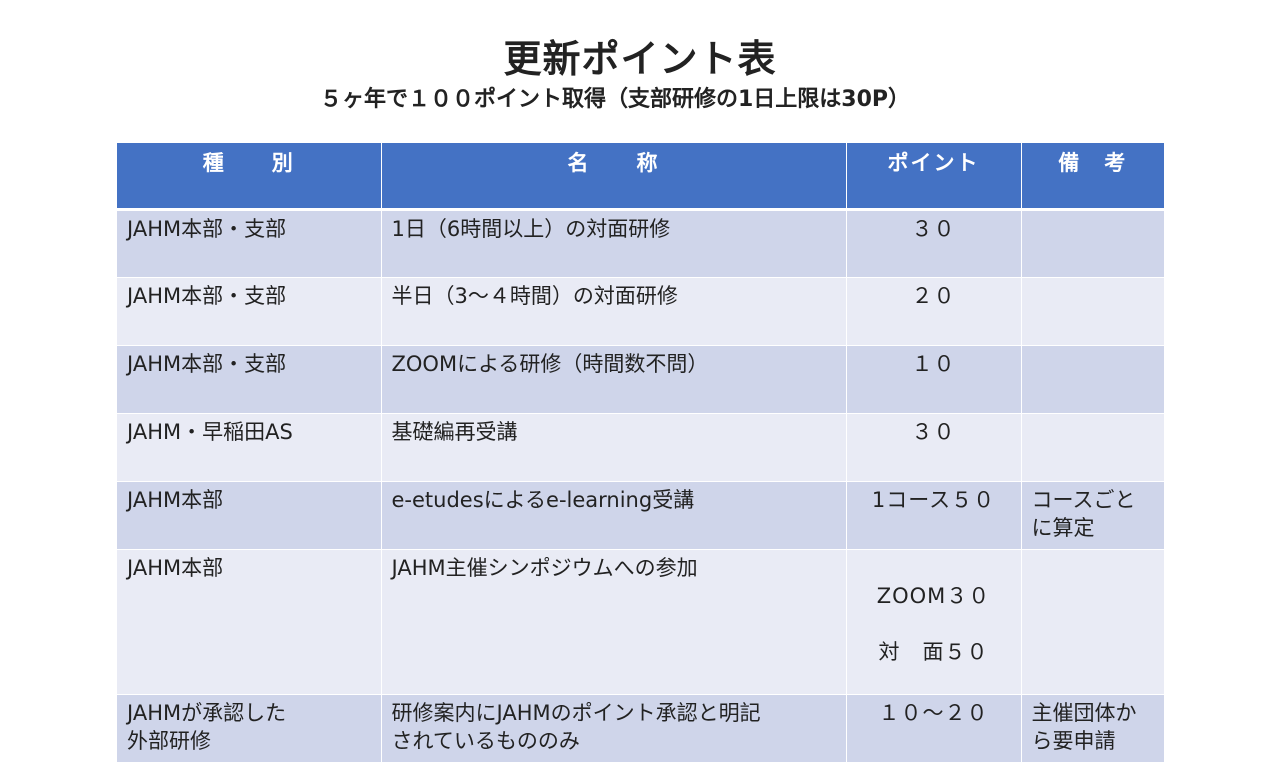 This screenshot has height=763, width=1280. I want to click on table-row: JAHM・早稲田AS 基礎編再受講 ３０, so click(640, 447).